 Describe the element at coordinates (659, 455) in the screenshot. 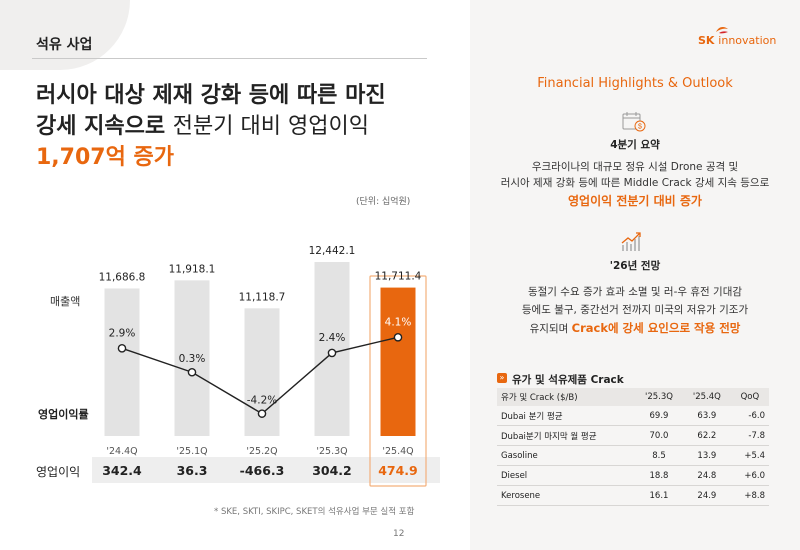

I see `row-3q: 8.5` at that location.